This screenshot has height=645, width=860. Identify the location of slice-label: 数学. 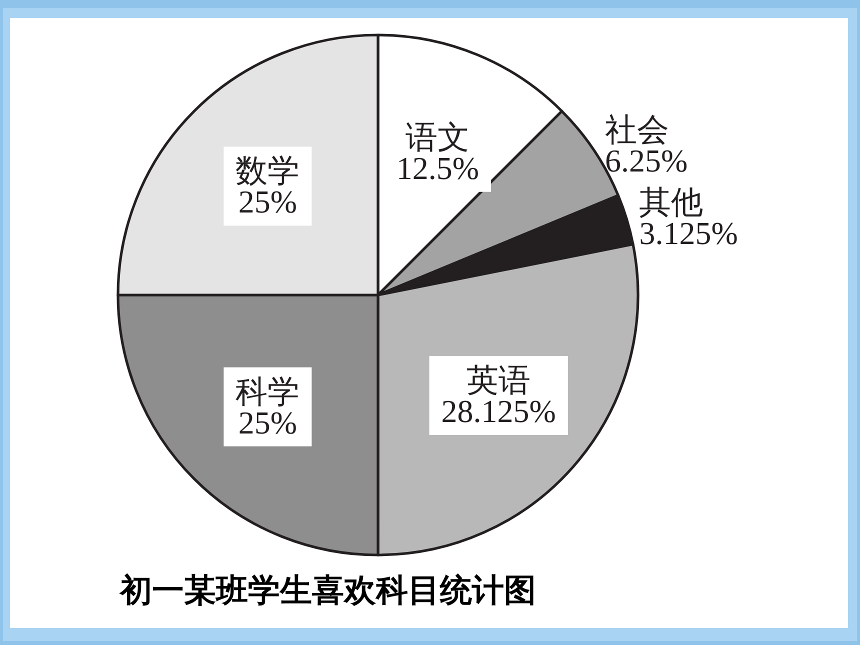
(268, 170).